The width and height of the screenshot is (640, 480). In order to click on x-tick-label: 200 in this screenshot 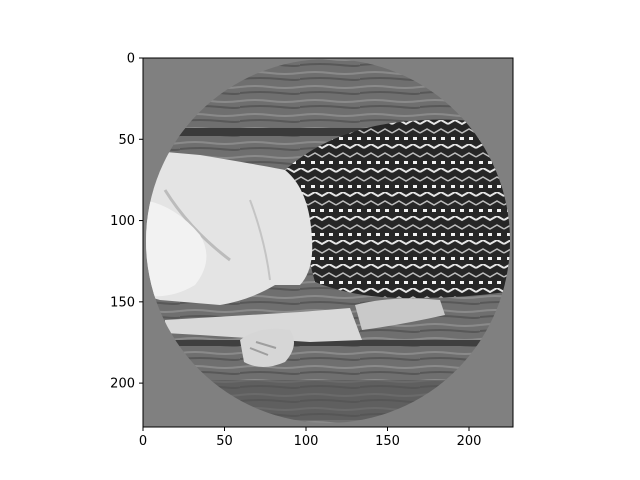, I will do `click(469, 441)`.